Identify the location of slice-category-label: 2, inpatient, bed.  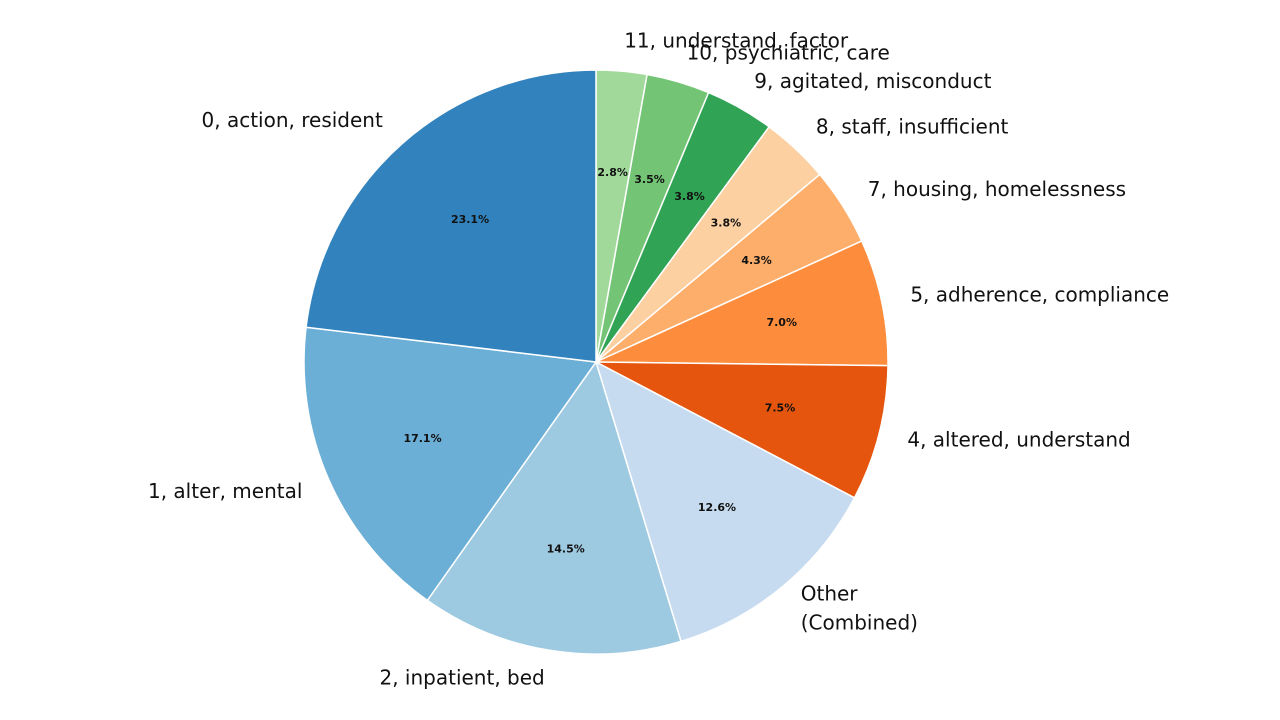
(461, 678).